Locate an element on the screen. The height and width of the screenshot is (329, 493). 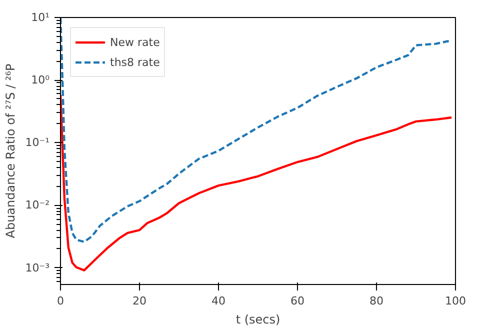
y-tick-label: 10⁻¹ is located at coordinates (37, 143).